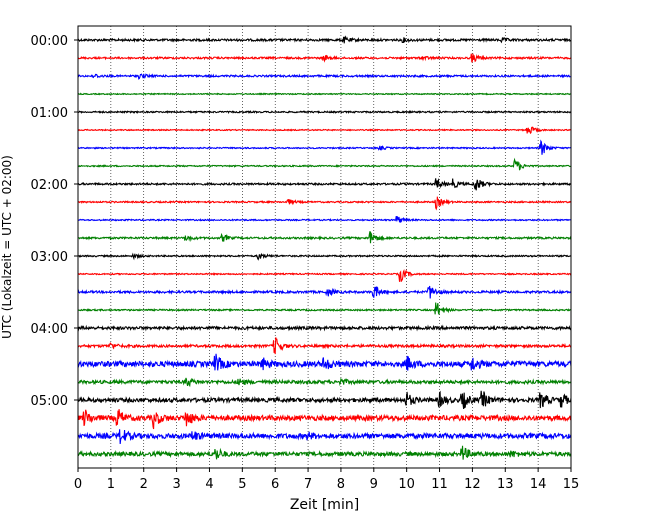  I want to click on y-axis-ticks: 00:00 01:00 02:00 03:00 04:00 05:00, so click(54, 221).